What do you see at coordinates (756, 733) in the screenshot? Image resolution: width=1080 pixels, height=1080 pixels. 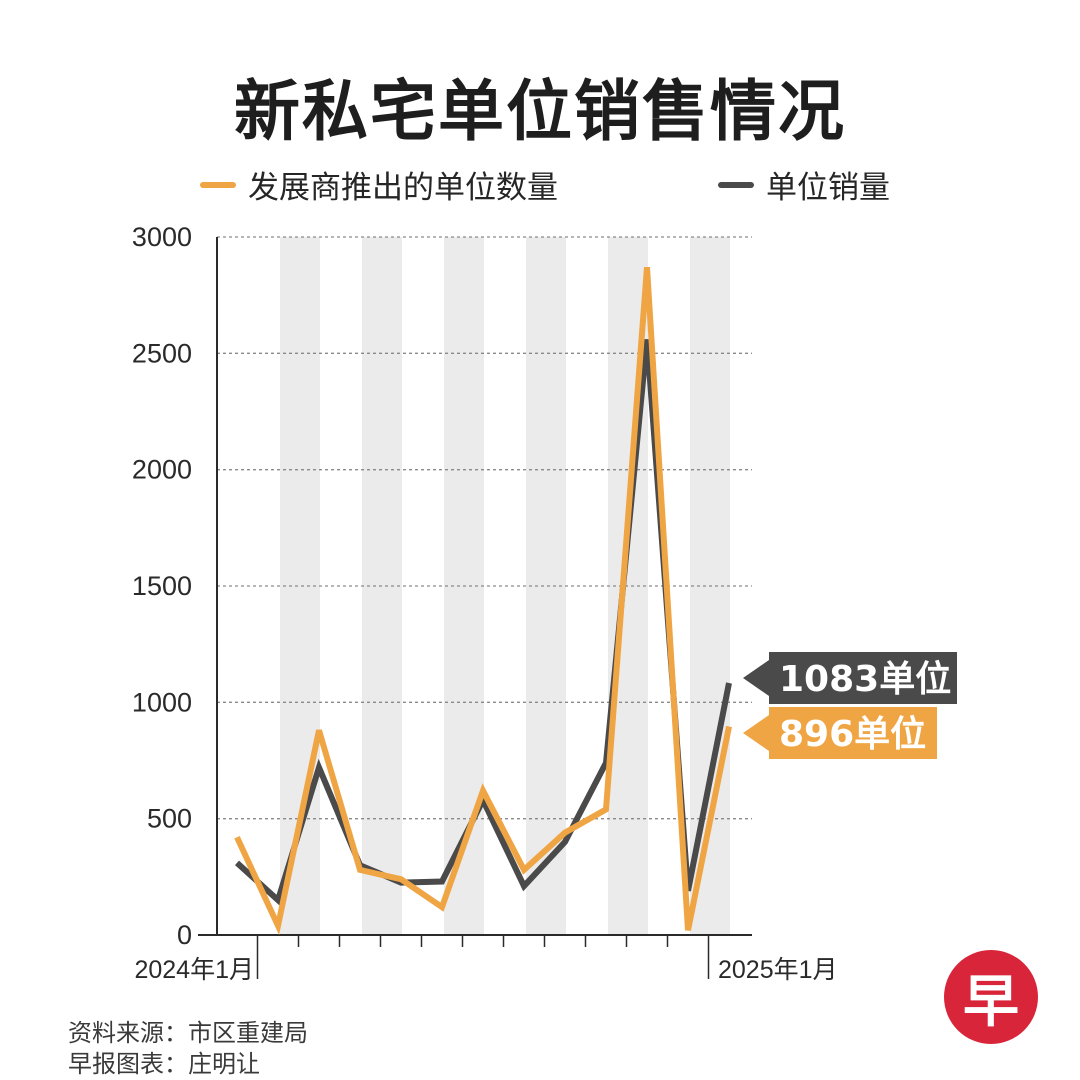 I see `callout-pointer-launched` at bounding box center [756, 733].